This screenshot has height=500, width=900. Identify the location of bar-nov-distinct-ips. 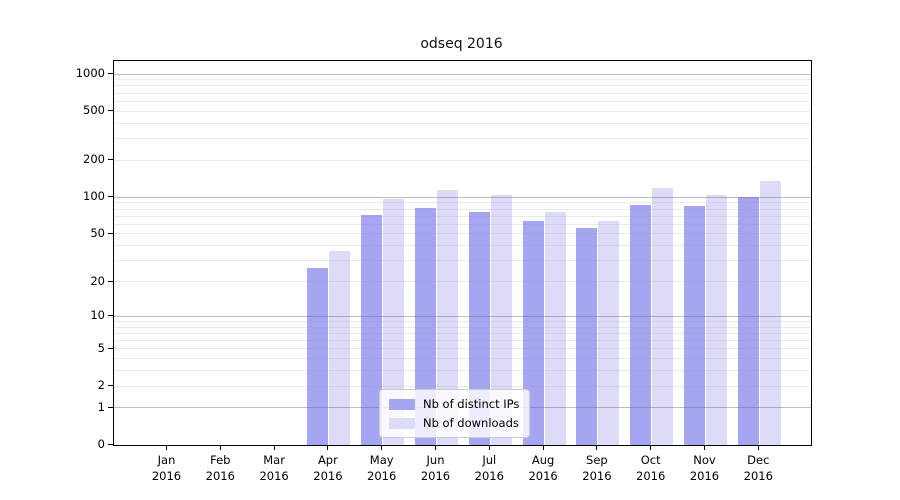
(694, 325).